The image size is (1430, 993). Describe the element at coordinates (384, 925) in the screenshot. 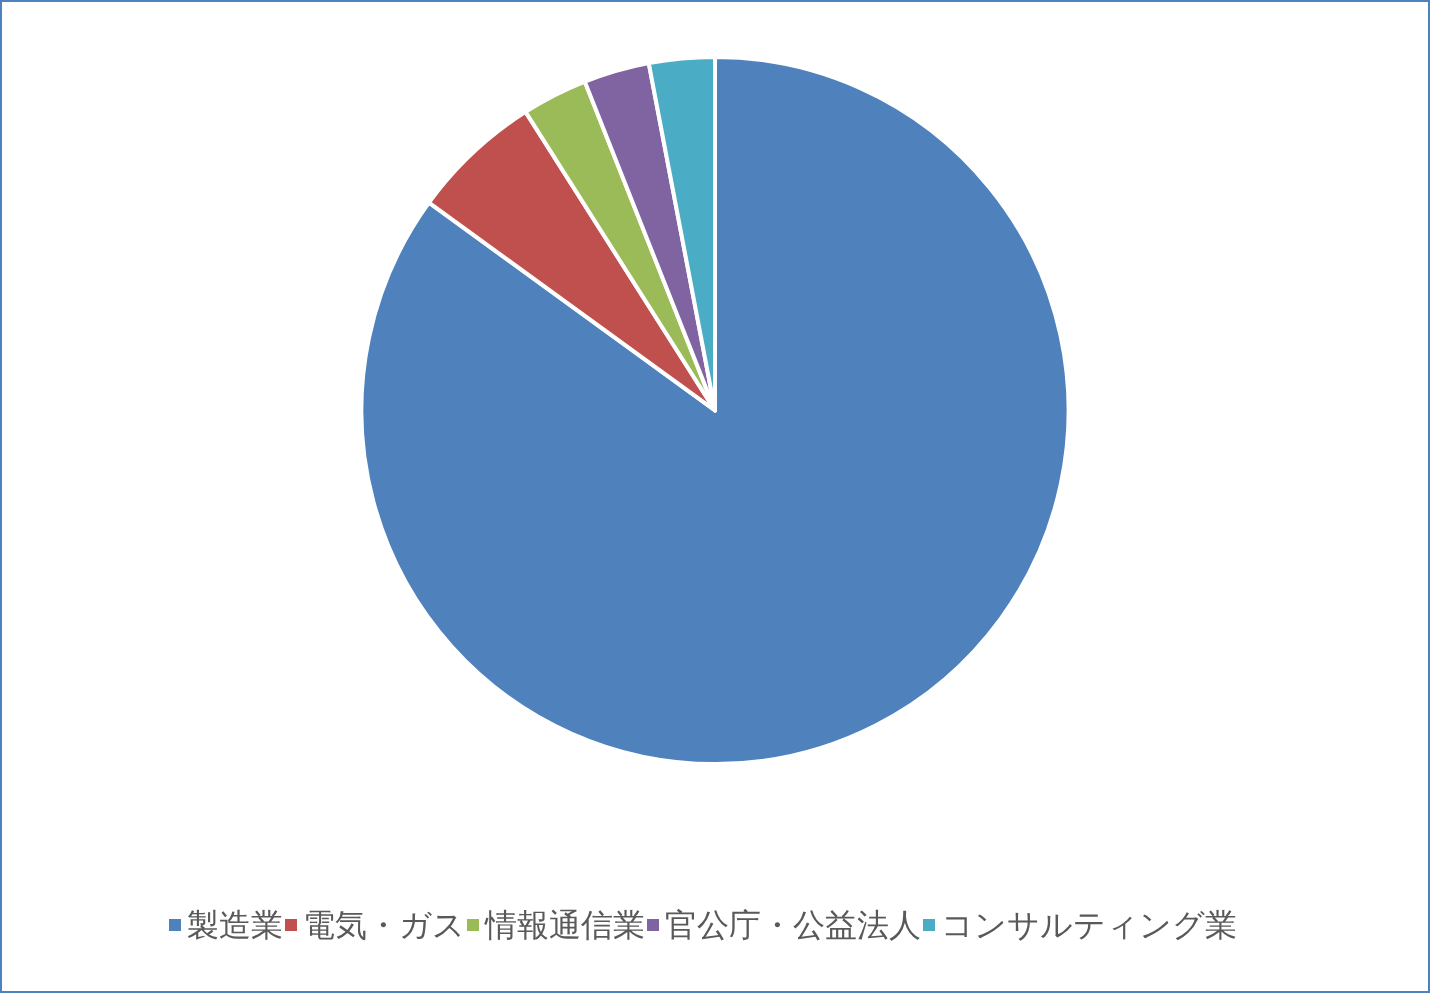

I see `legend-label: 電気・ガス` at that location.